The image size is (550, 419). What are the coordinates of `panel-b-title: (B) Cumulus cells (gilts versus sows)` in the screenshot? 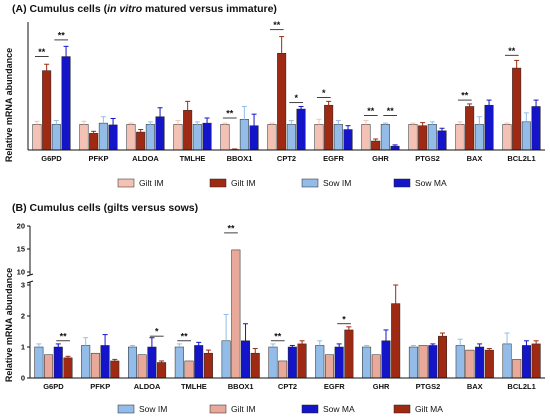 It's located at (105, 208).